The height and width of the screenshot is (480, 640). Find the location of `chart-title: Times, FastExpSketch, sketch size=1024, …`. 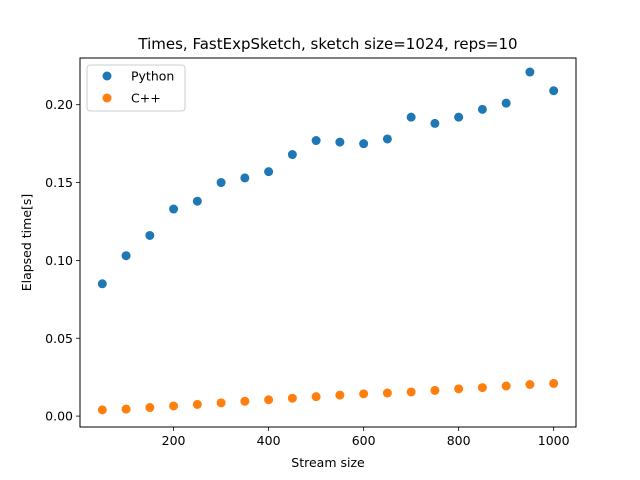

chart-title: Times, FastExpSketch, sketch size=1024, … is located at coordinates (327, 44).